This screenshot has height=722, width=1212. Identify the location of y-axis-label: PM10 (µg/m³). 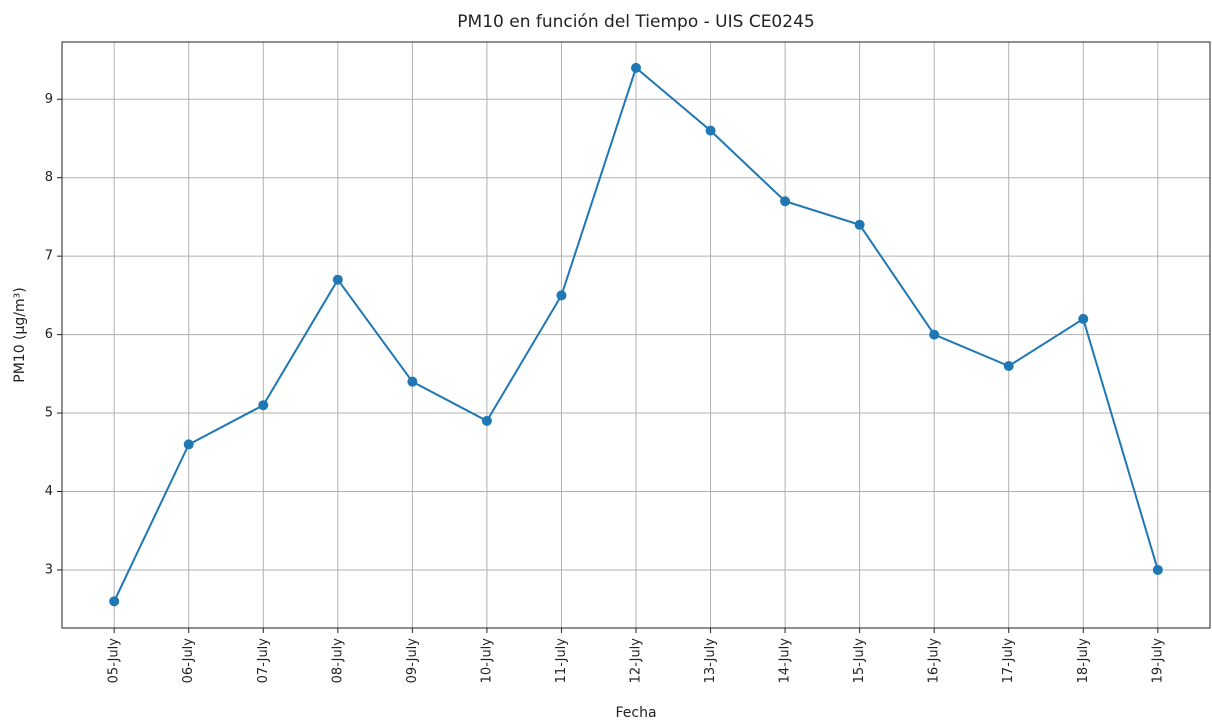
(20, 334).